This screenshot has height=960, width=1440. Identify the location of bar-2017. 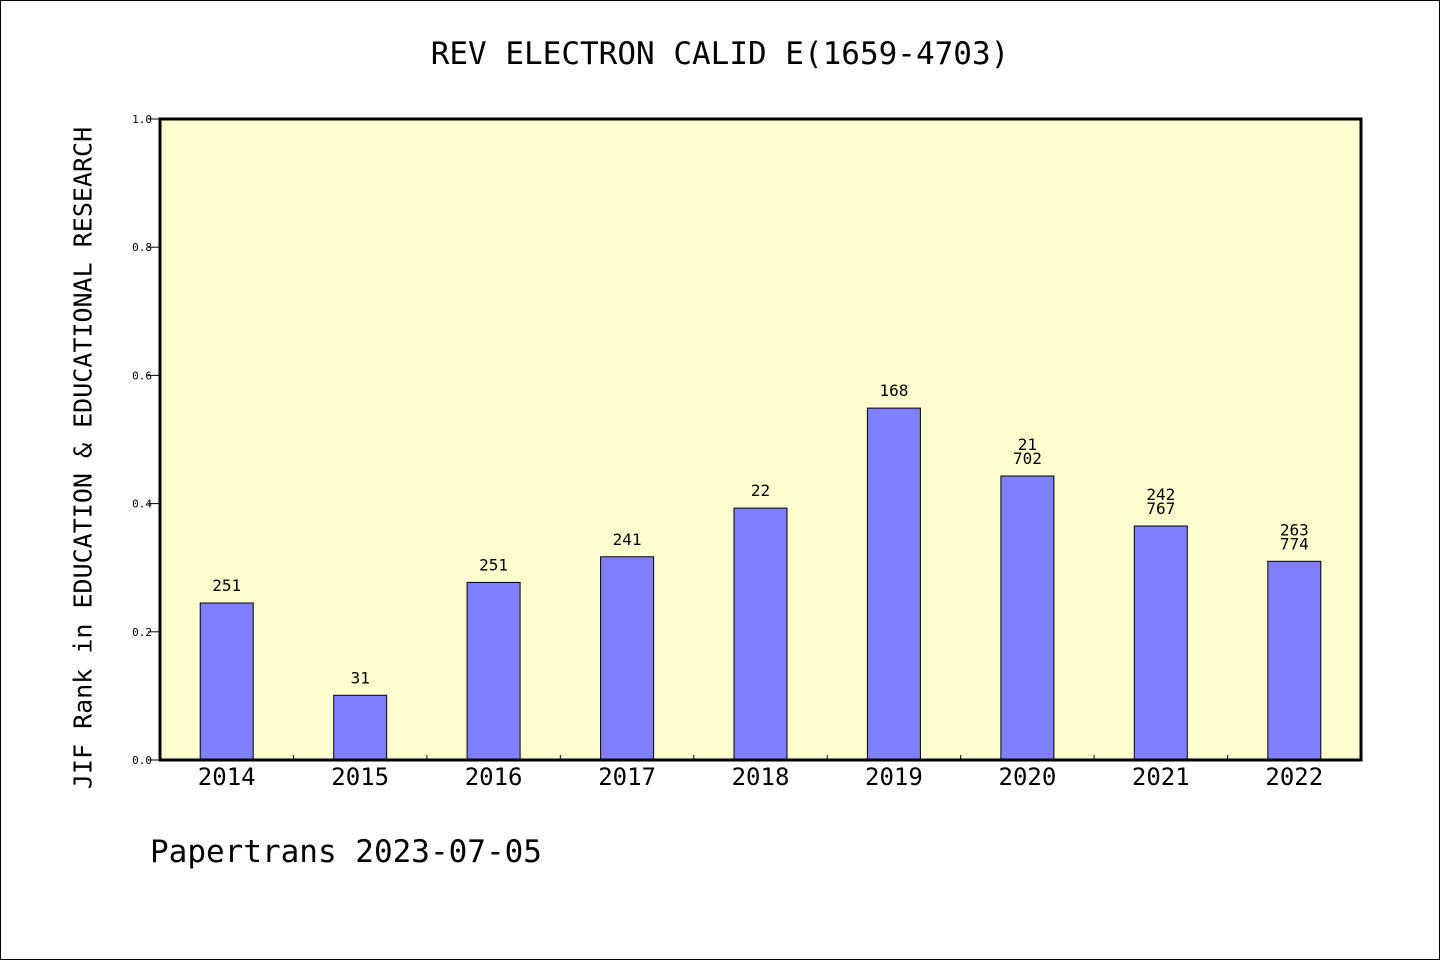
(627, 658).